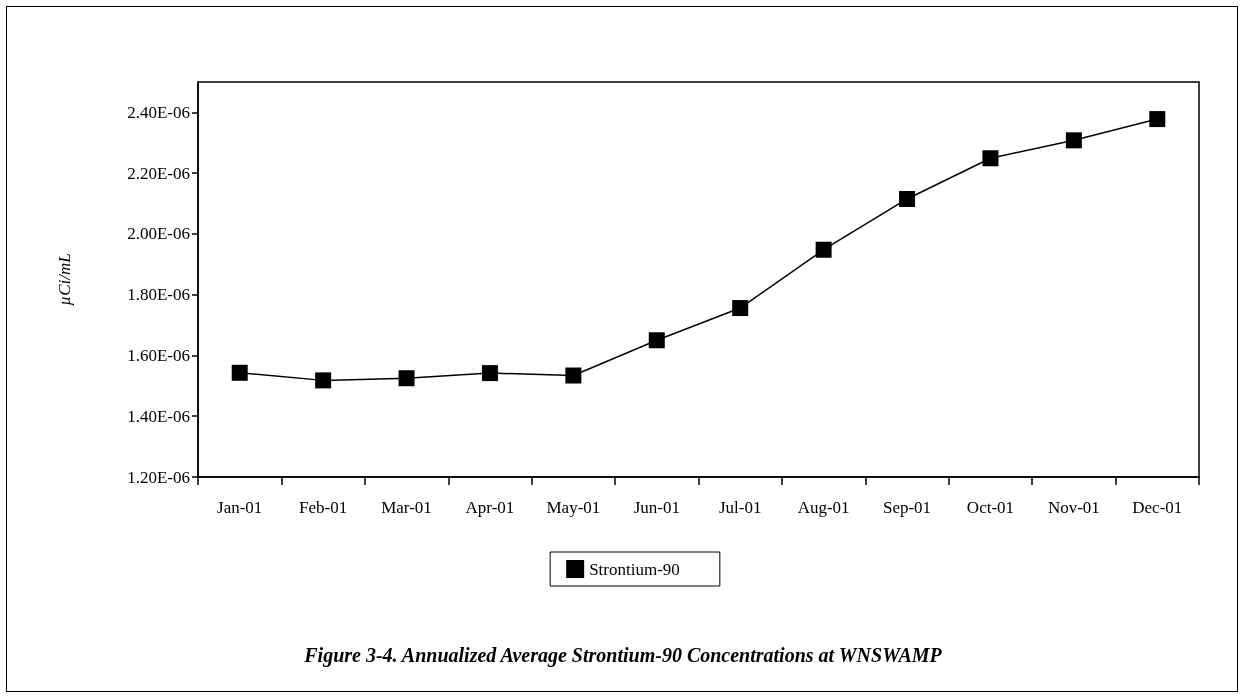 The image size is (1246, 700). Describe the element at coordinates (158, 416) in the screenshot. I see `y-tick-label: 1.40E-06` at that location.